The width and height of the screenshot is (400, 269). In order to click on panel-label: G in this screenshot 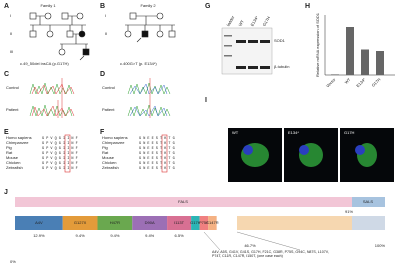, I will do `click(208, 6)`.